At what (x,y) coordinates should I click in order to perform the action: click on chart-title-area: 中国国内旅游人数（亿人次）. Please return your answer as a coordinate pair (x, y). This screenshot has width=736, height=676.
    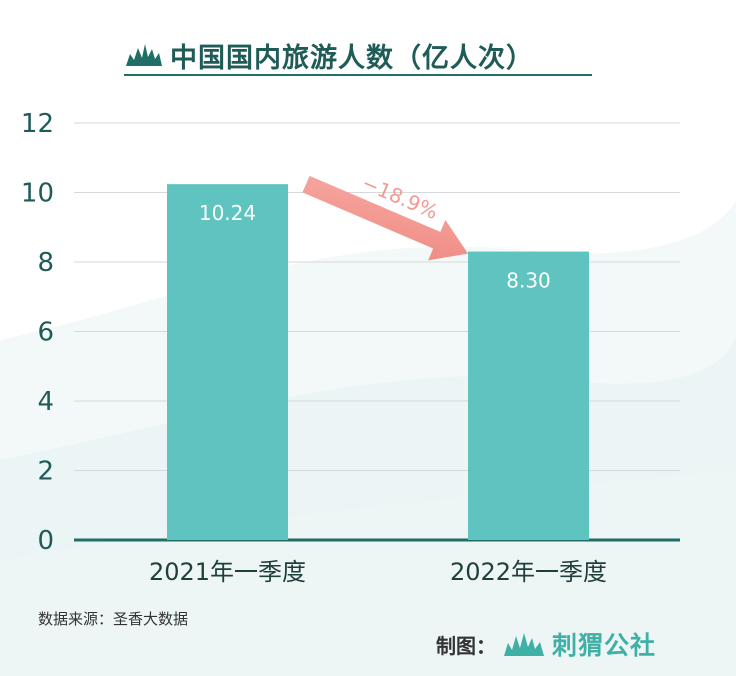
    Looking at the image, I should click on (358, 55).